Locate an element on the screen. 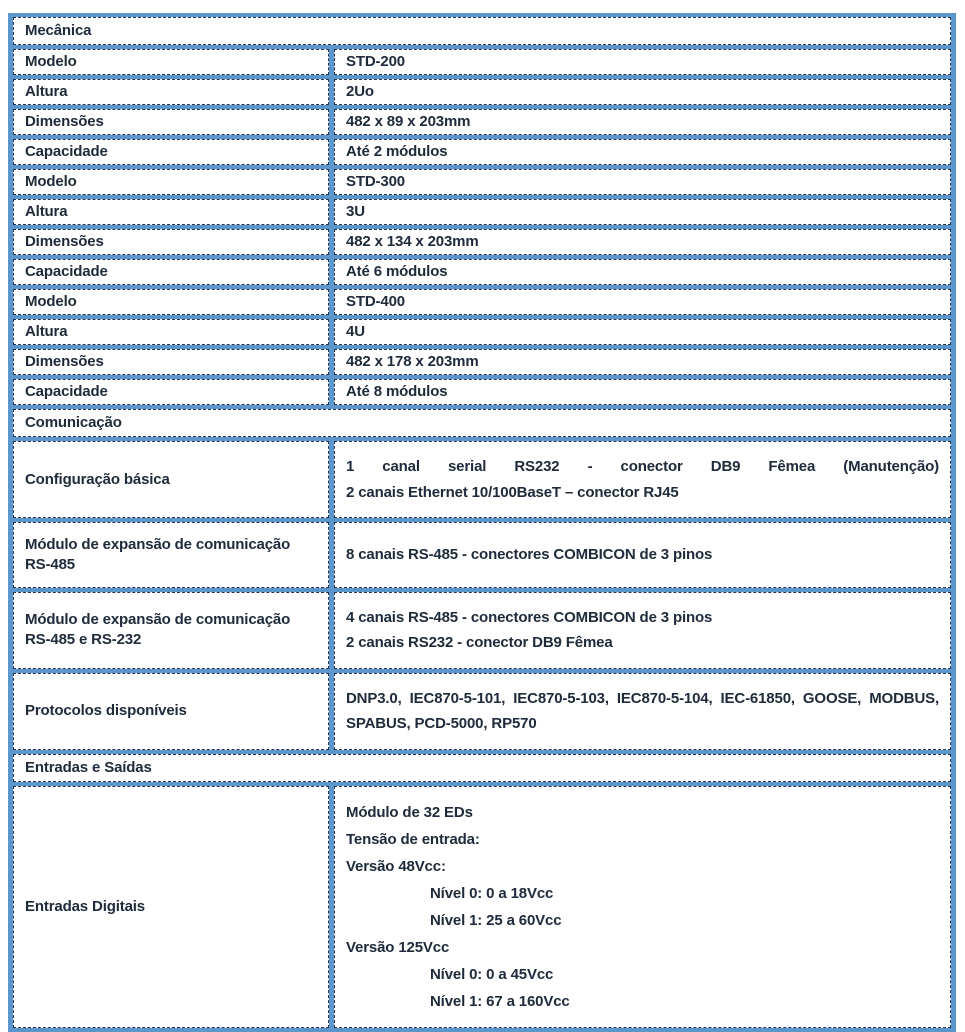 The image size is (965, 1032). value-line: Nível 1: 67 a 160Vcc is located at coordinates (500, 1001).